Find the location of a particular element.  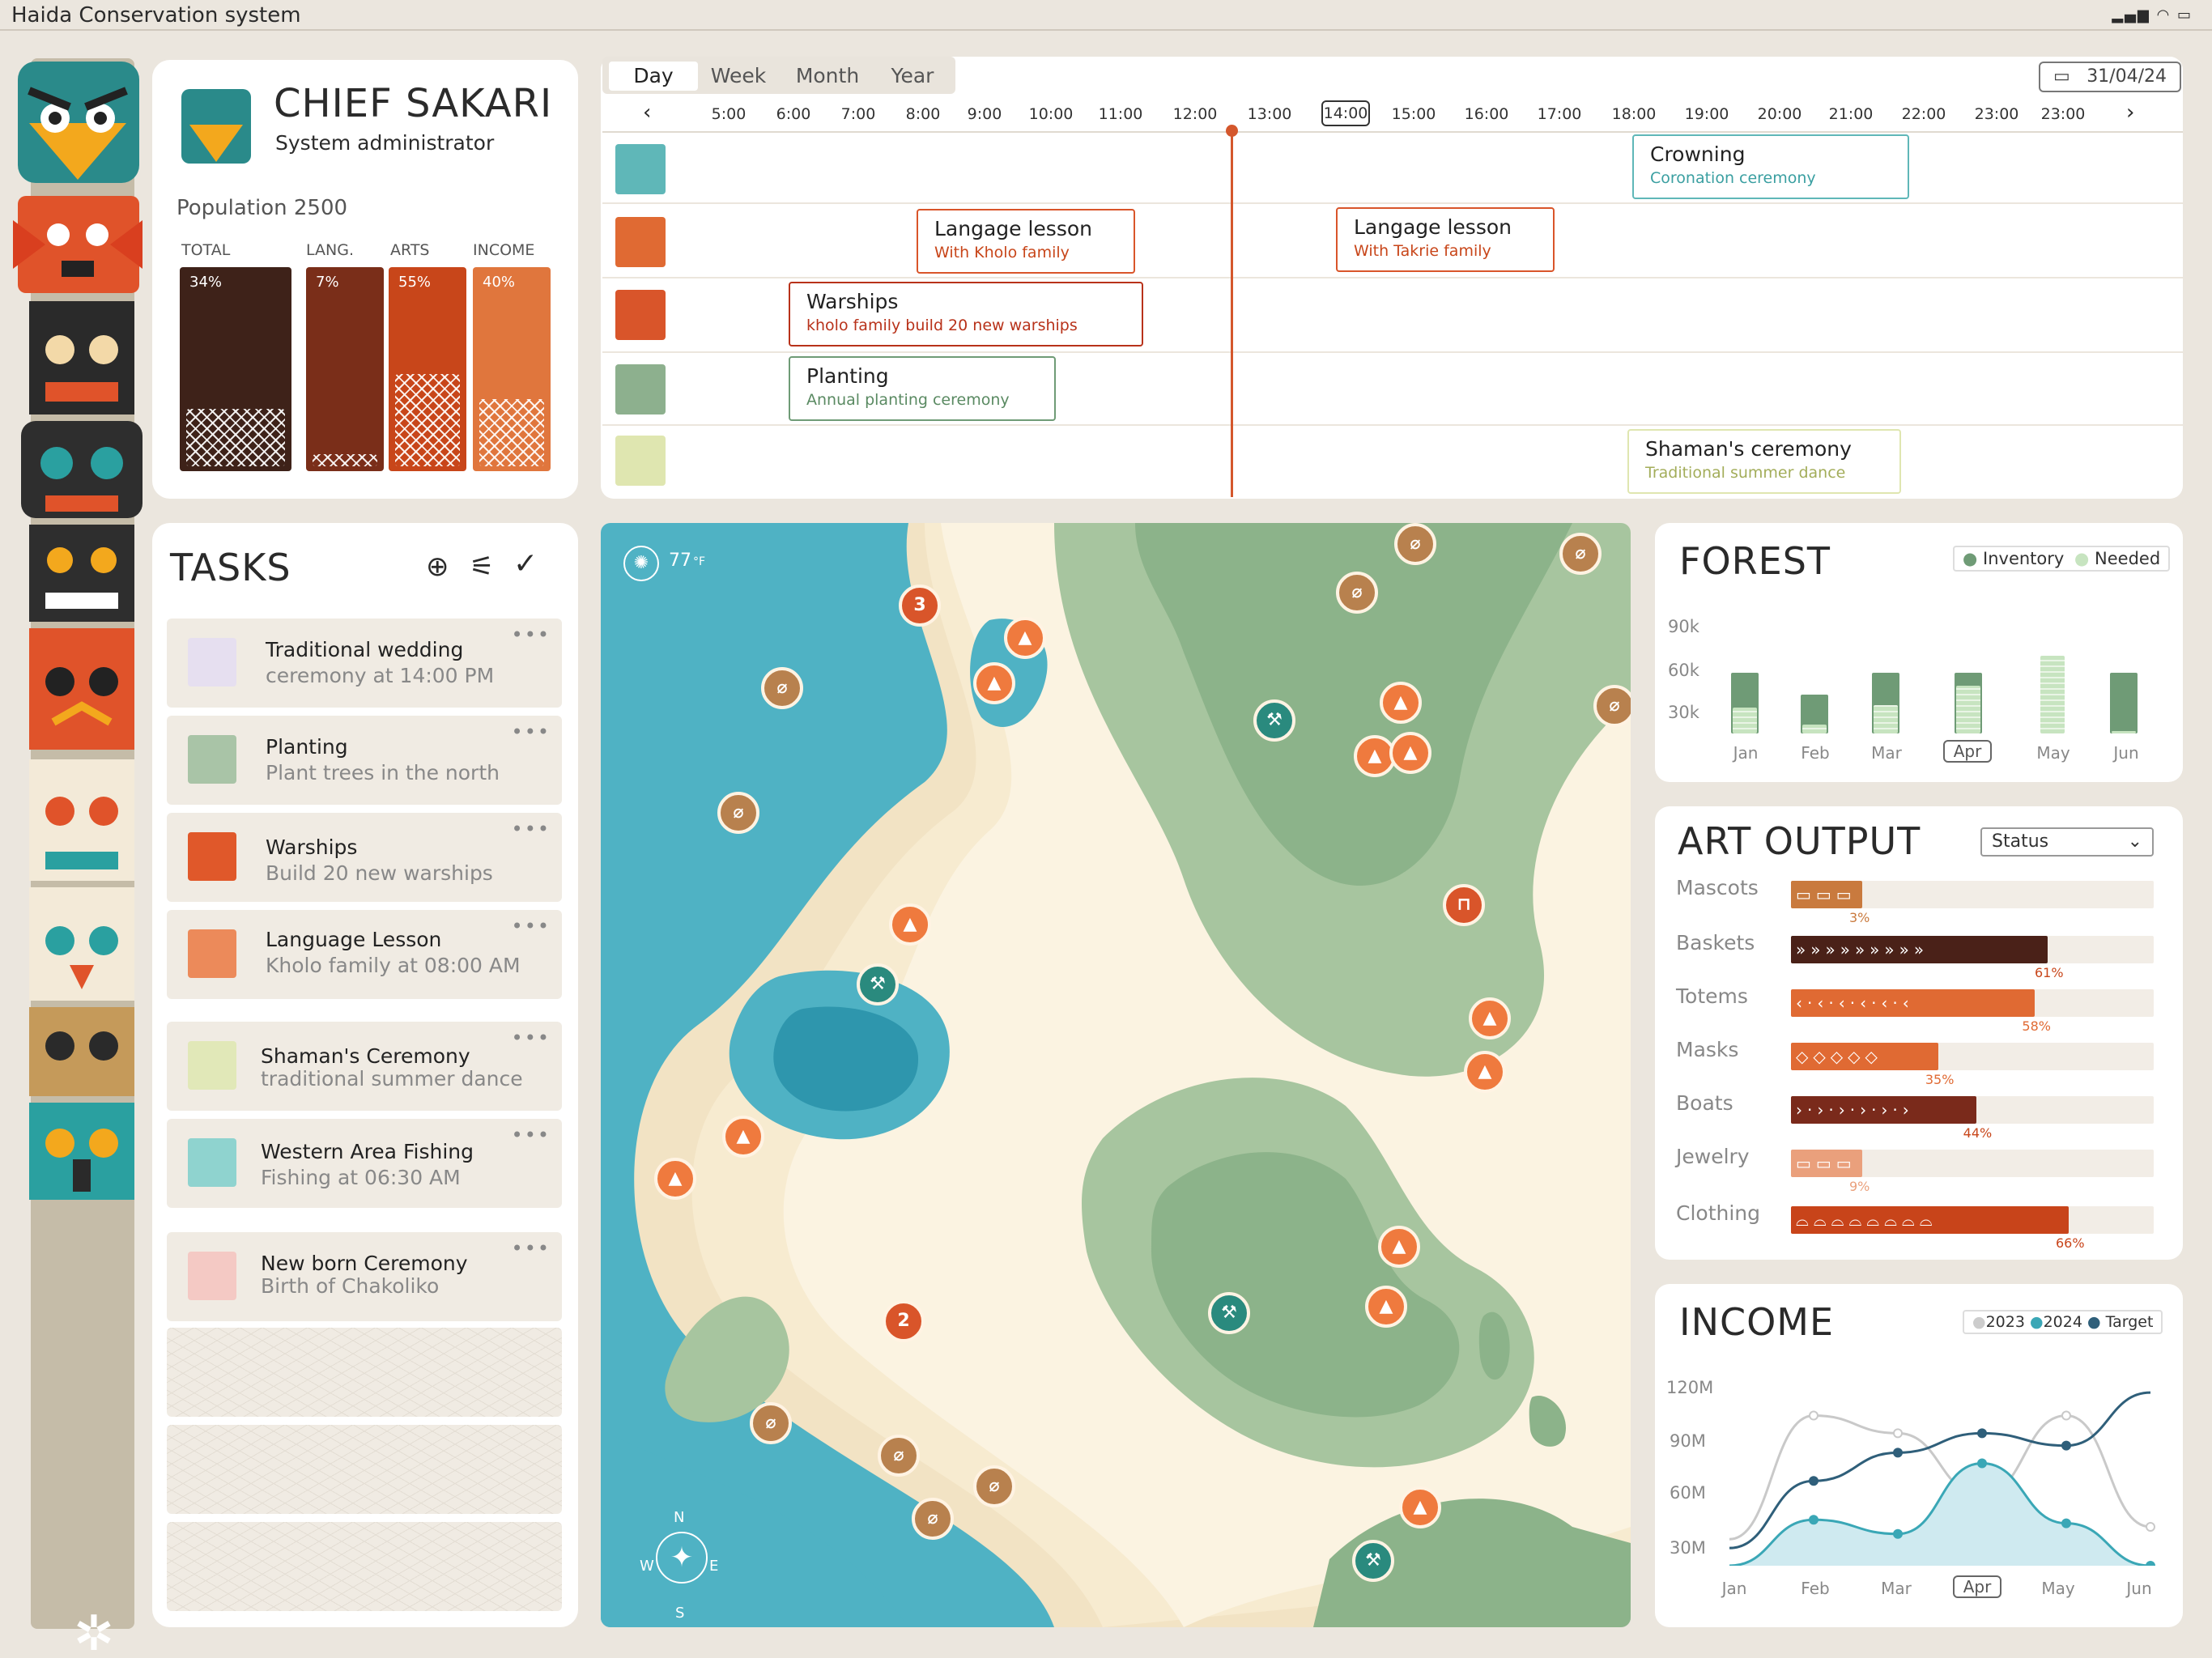

tab-year: Year is located at coordinates (912, 75).